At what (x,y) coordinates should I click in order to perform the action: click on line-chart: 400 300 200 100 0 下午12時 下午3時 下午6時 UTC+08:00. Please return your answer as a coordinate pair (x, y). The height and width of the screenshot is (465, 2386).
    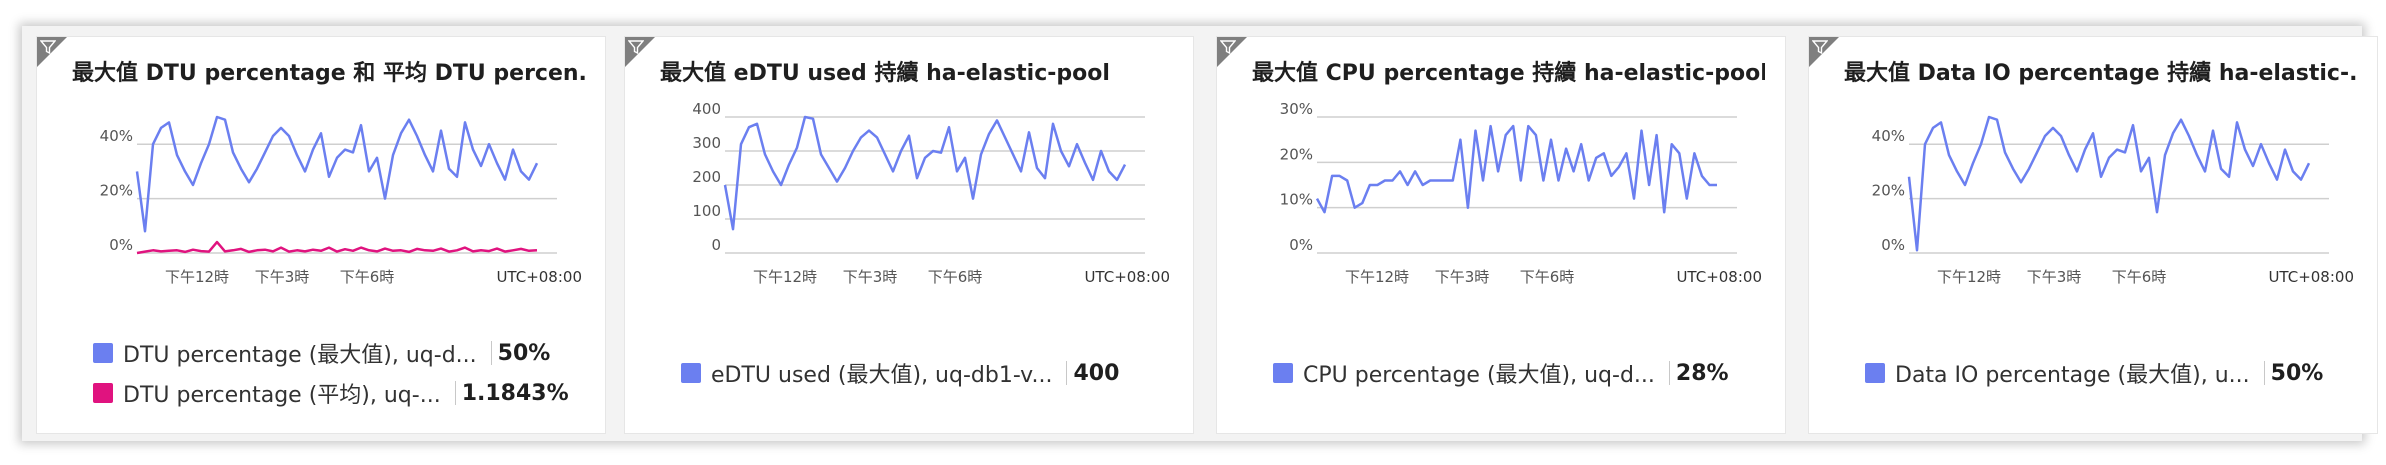
    Looking at the image, I should click on (910, 202).